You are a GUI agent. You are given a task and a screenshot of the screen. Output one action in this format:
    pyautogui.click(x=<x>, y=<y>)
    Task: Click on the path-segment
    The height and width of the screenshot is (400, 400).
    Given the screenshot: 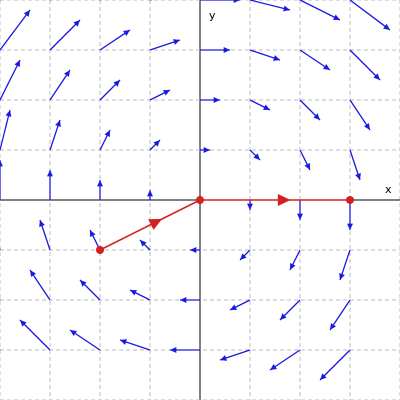 What is the action you would take?
    pyautogui.click(x=150, y=225)
    